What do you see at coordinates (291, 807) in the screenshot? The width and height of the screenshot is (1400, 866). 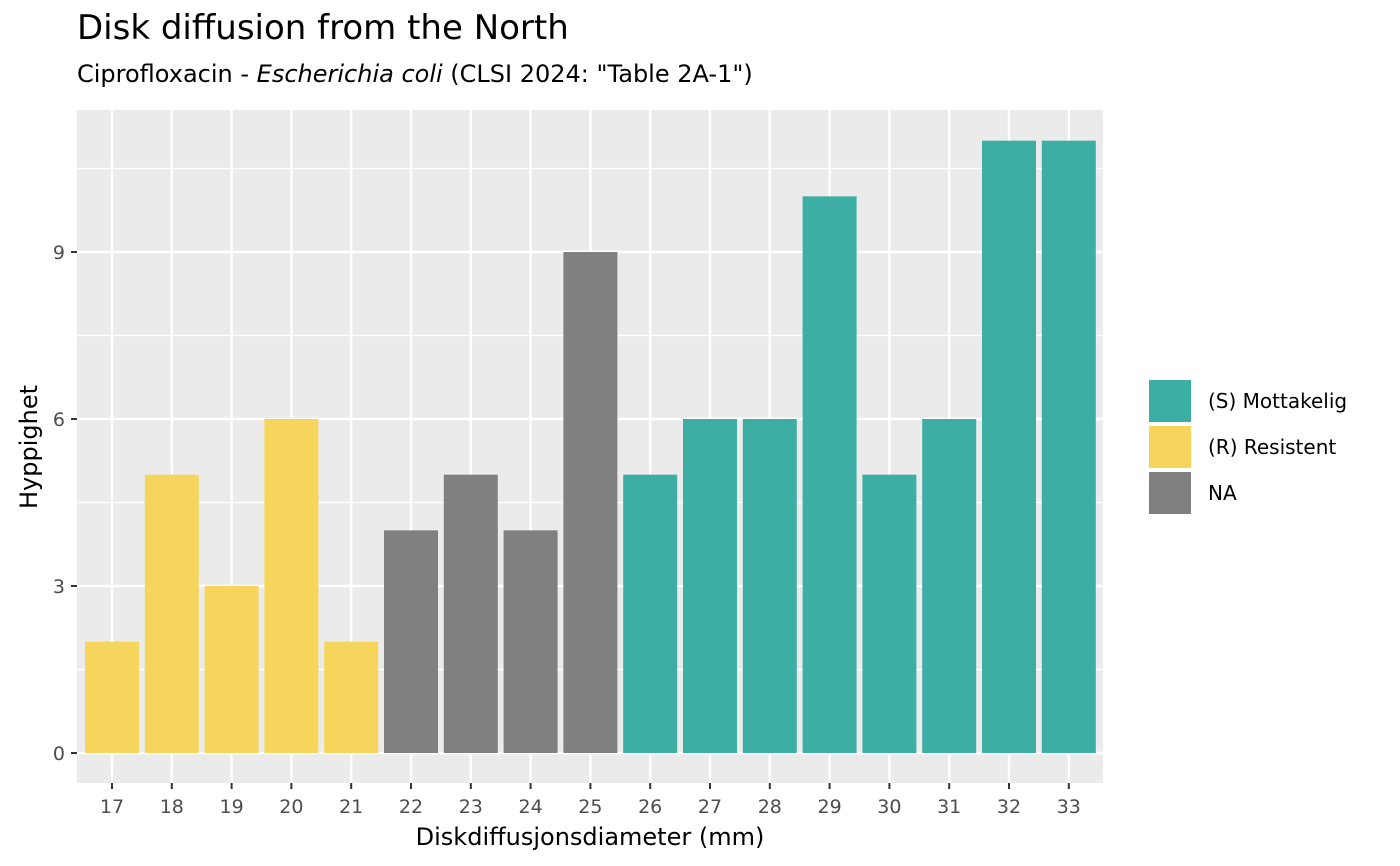 I see `x-tick-label: 20` at bounding box center [291, 807].